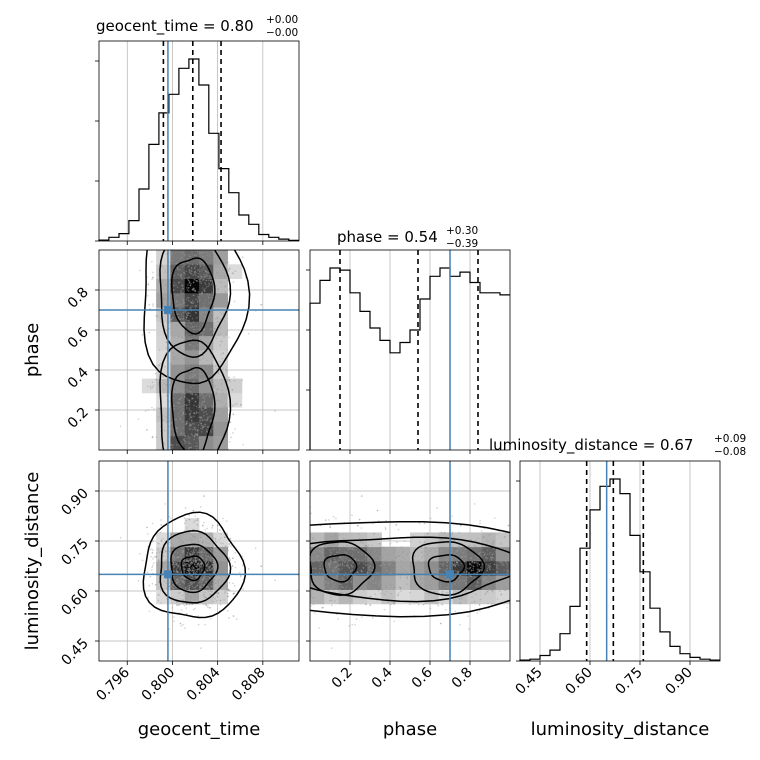  Describe the element at coordinates (389, 568) in the screenshot. I see `density-cell` at that location.